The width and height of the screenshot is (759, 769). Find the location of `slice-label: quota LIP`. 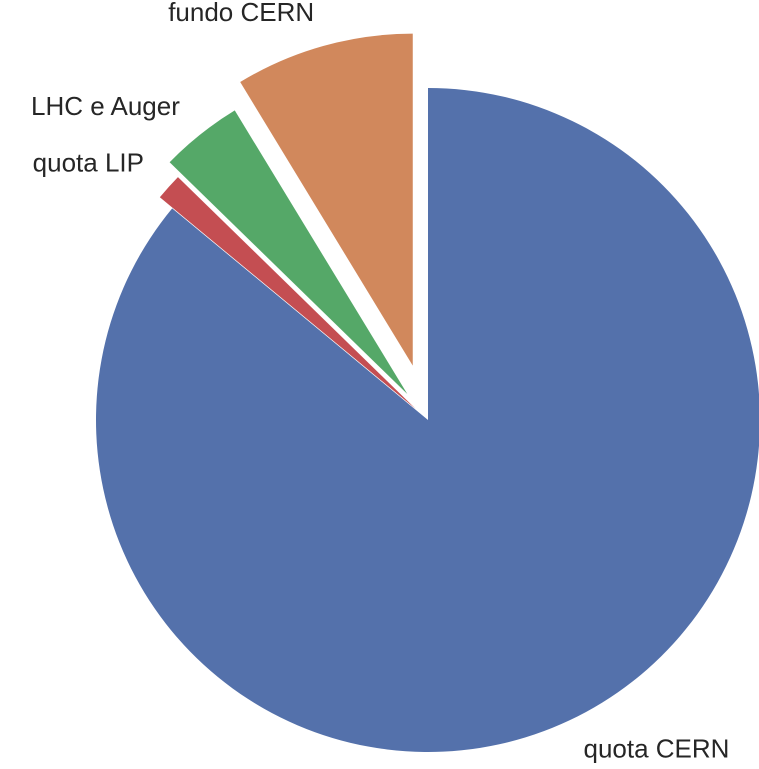

slice-label: quota LIP is located at coordinates (88, 163).